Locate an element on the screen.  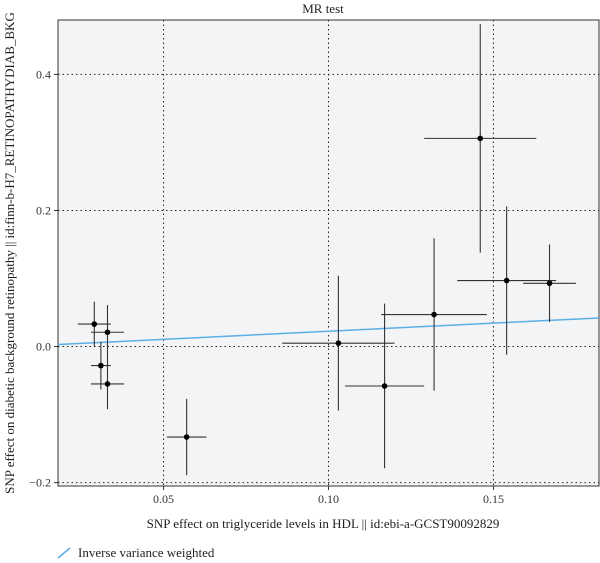
x-tick-label: 0.10 is located at coordinates (328, 499).